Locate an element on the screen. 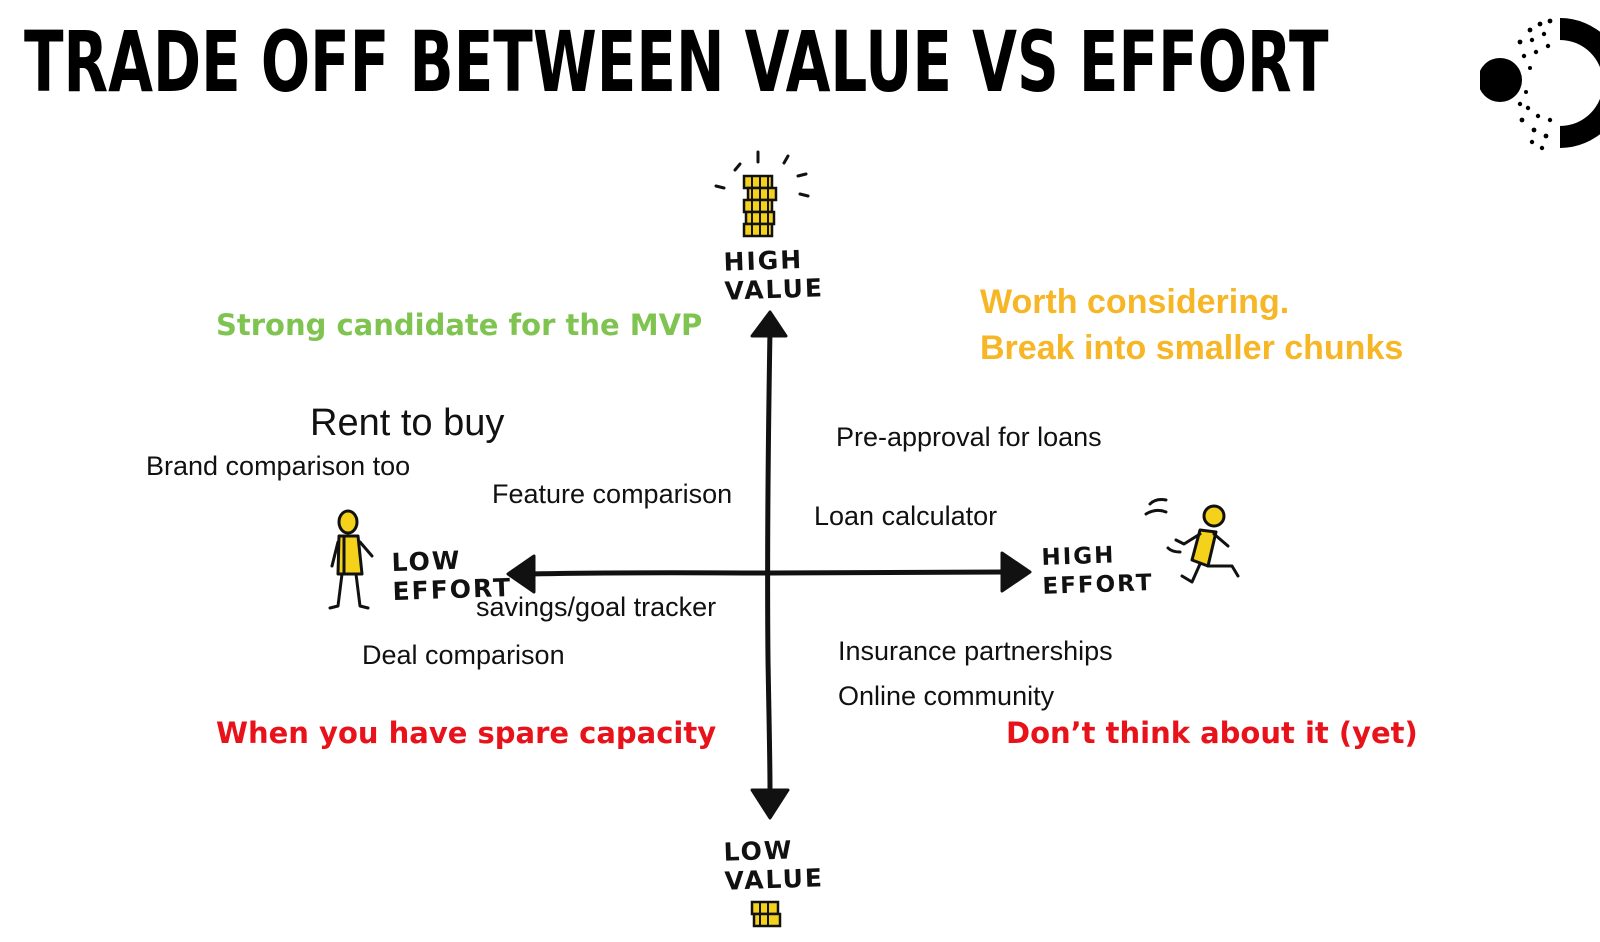 This screenshot has height=942, width=1600. quadrant-label-bottom-left: When you have spare capacity is located at coordinates (466, 733).